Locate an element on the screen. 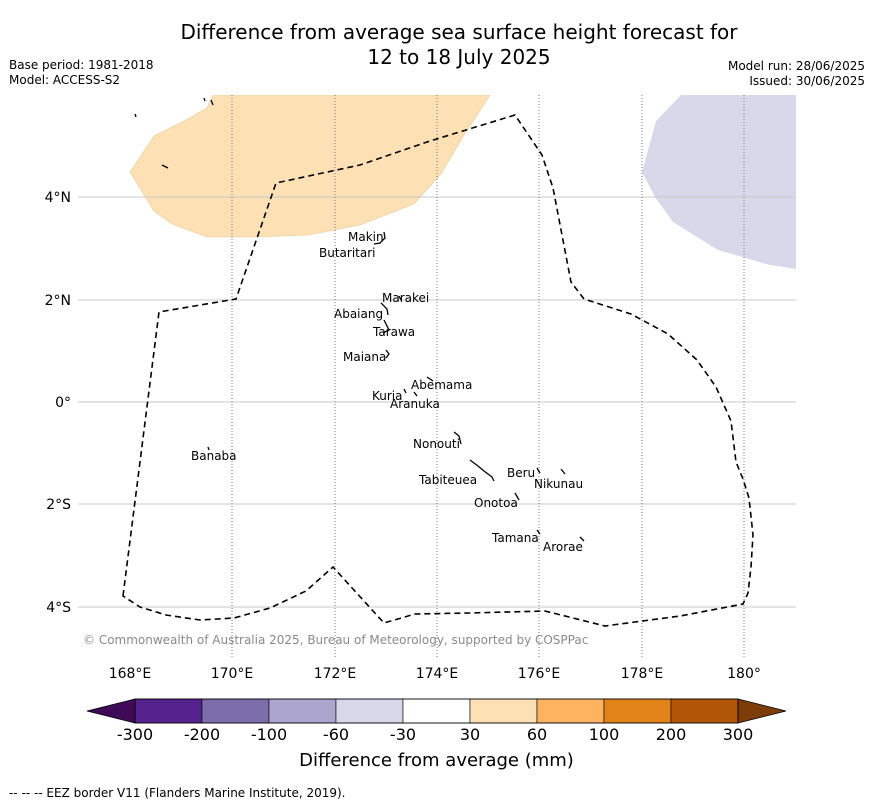 Image resolution: width=873 pixels, height=804 pixels. island-label-onotoa: Onotoa is located at coordinates (496, 503).